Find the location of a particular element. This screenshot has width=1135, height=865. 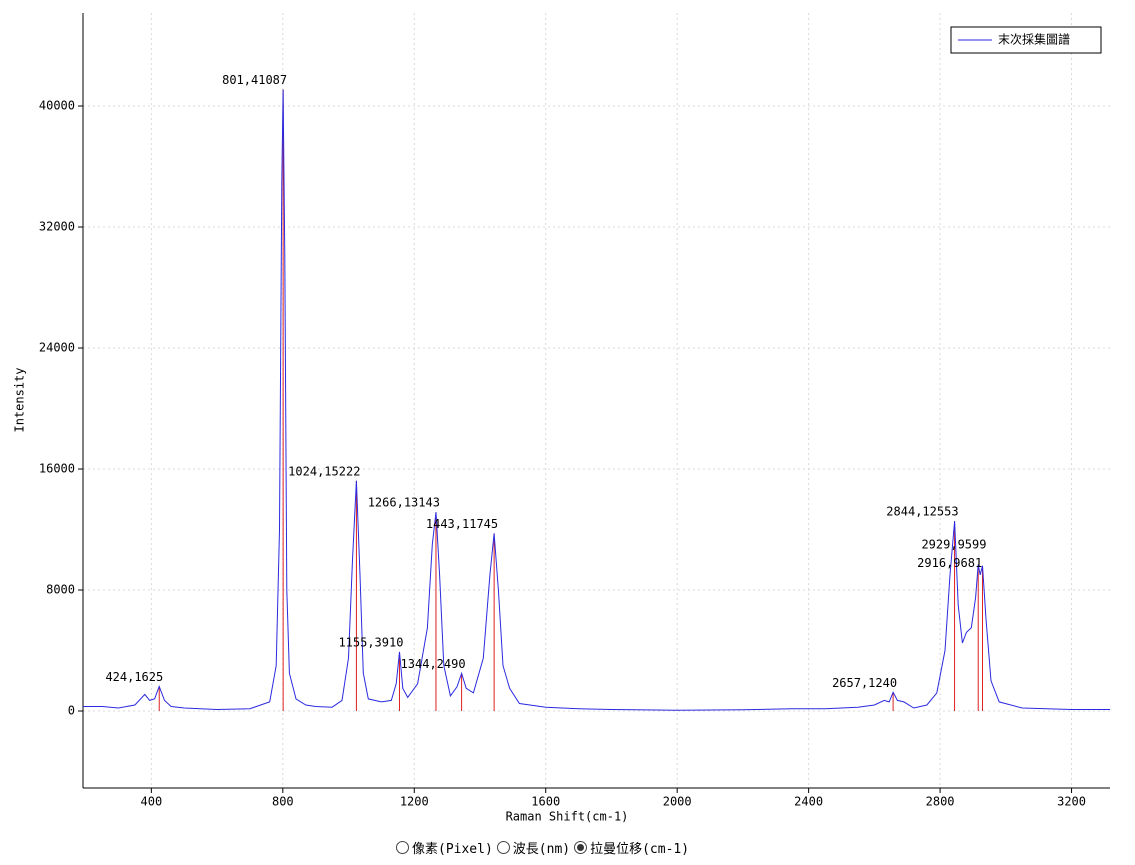

legend-box is located at coordinates (1026, 40).